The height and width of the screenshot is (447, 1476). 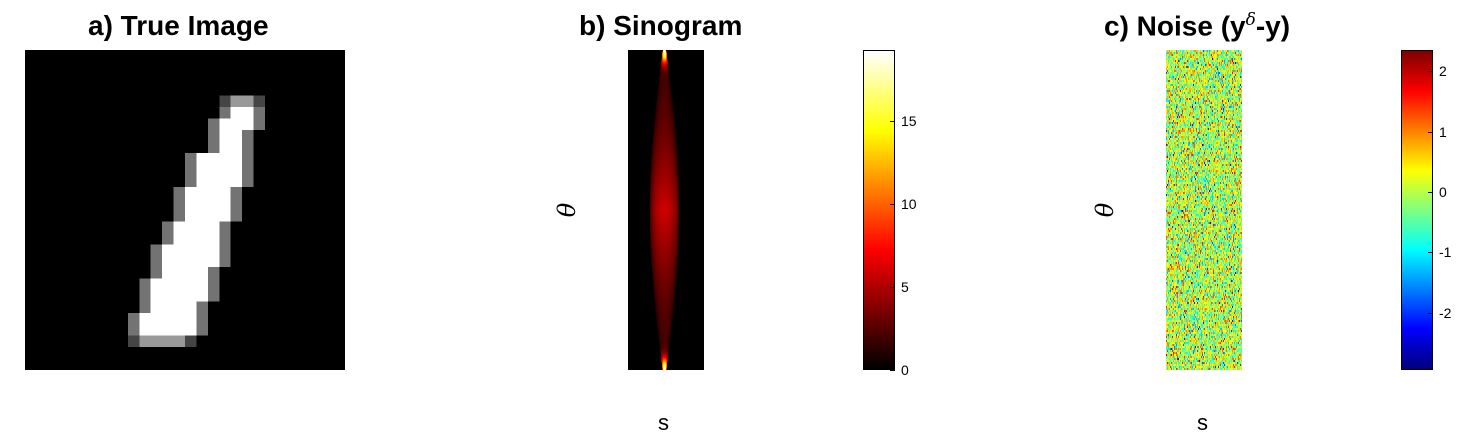 I want to click on noise-colorbar, so click(x=1417, y=210).